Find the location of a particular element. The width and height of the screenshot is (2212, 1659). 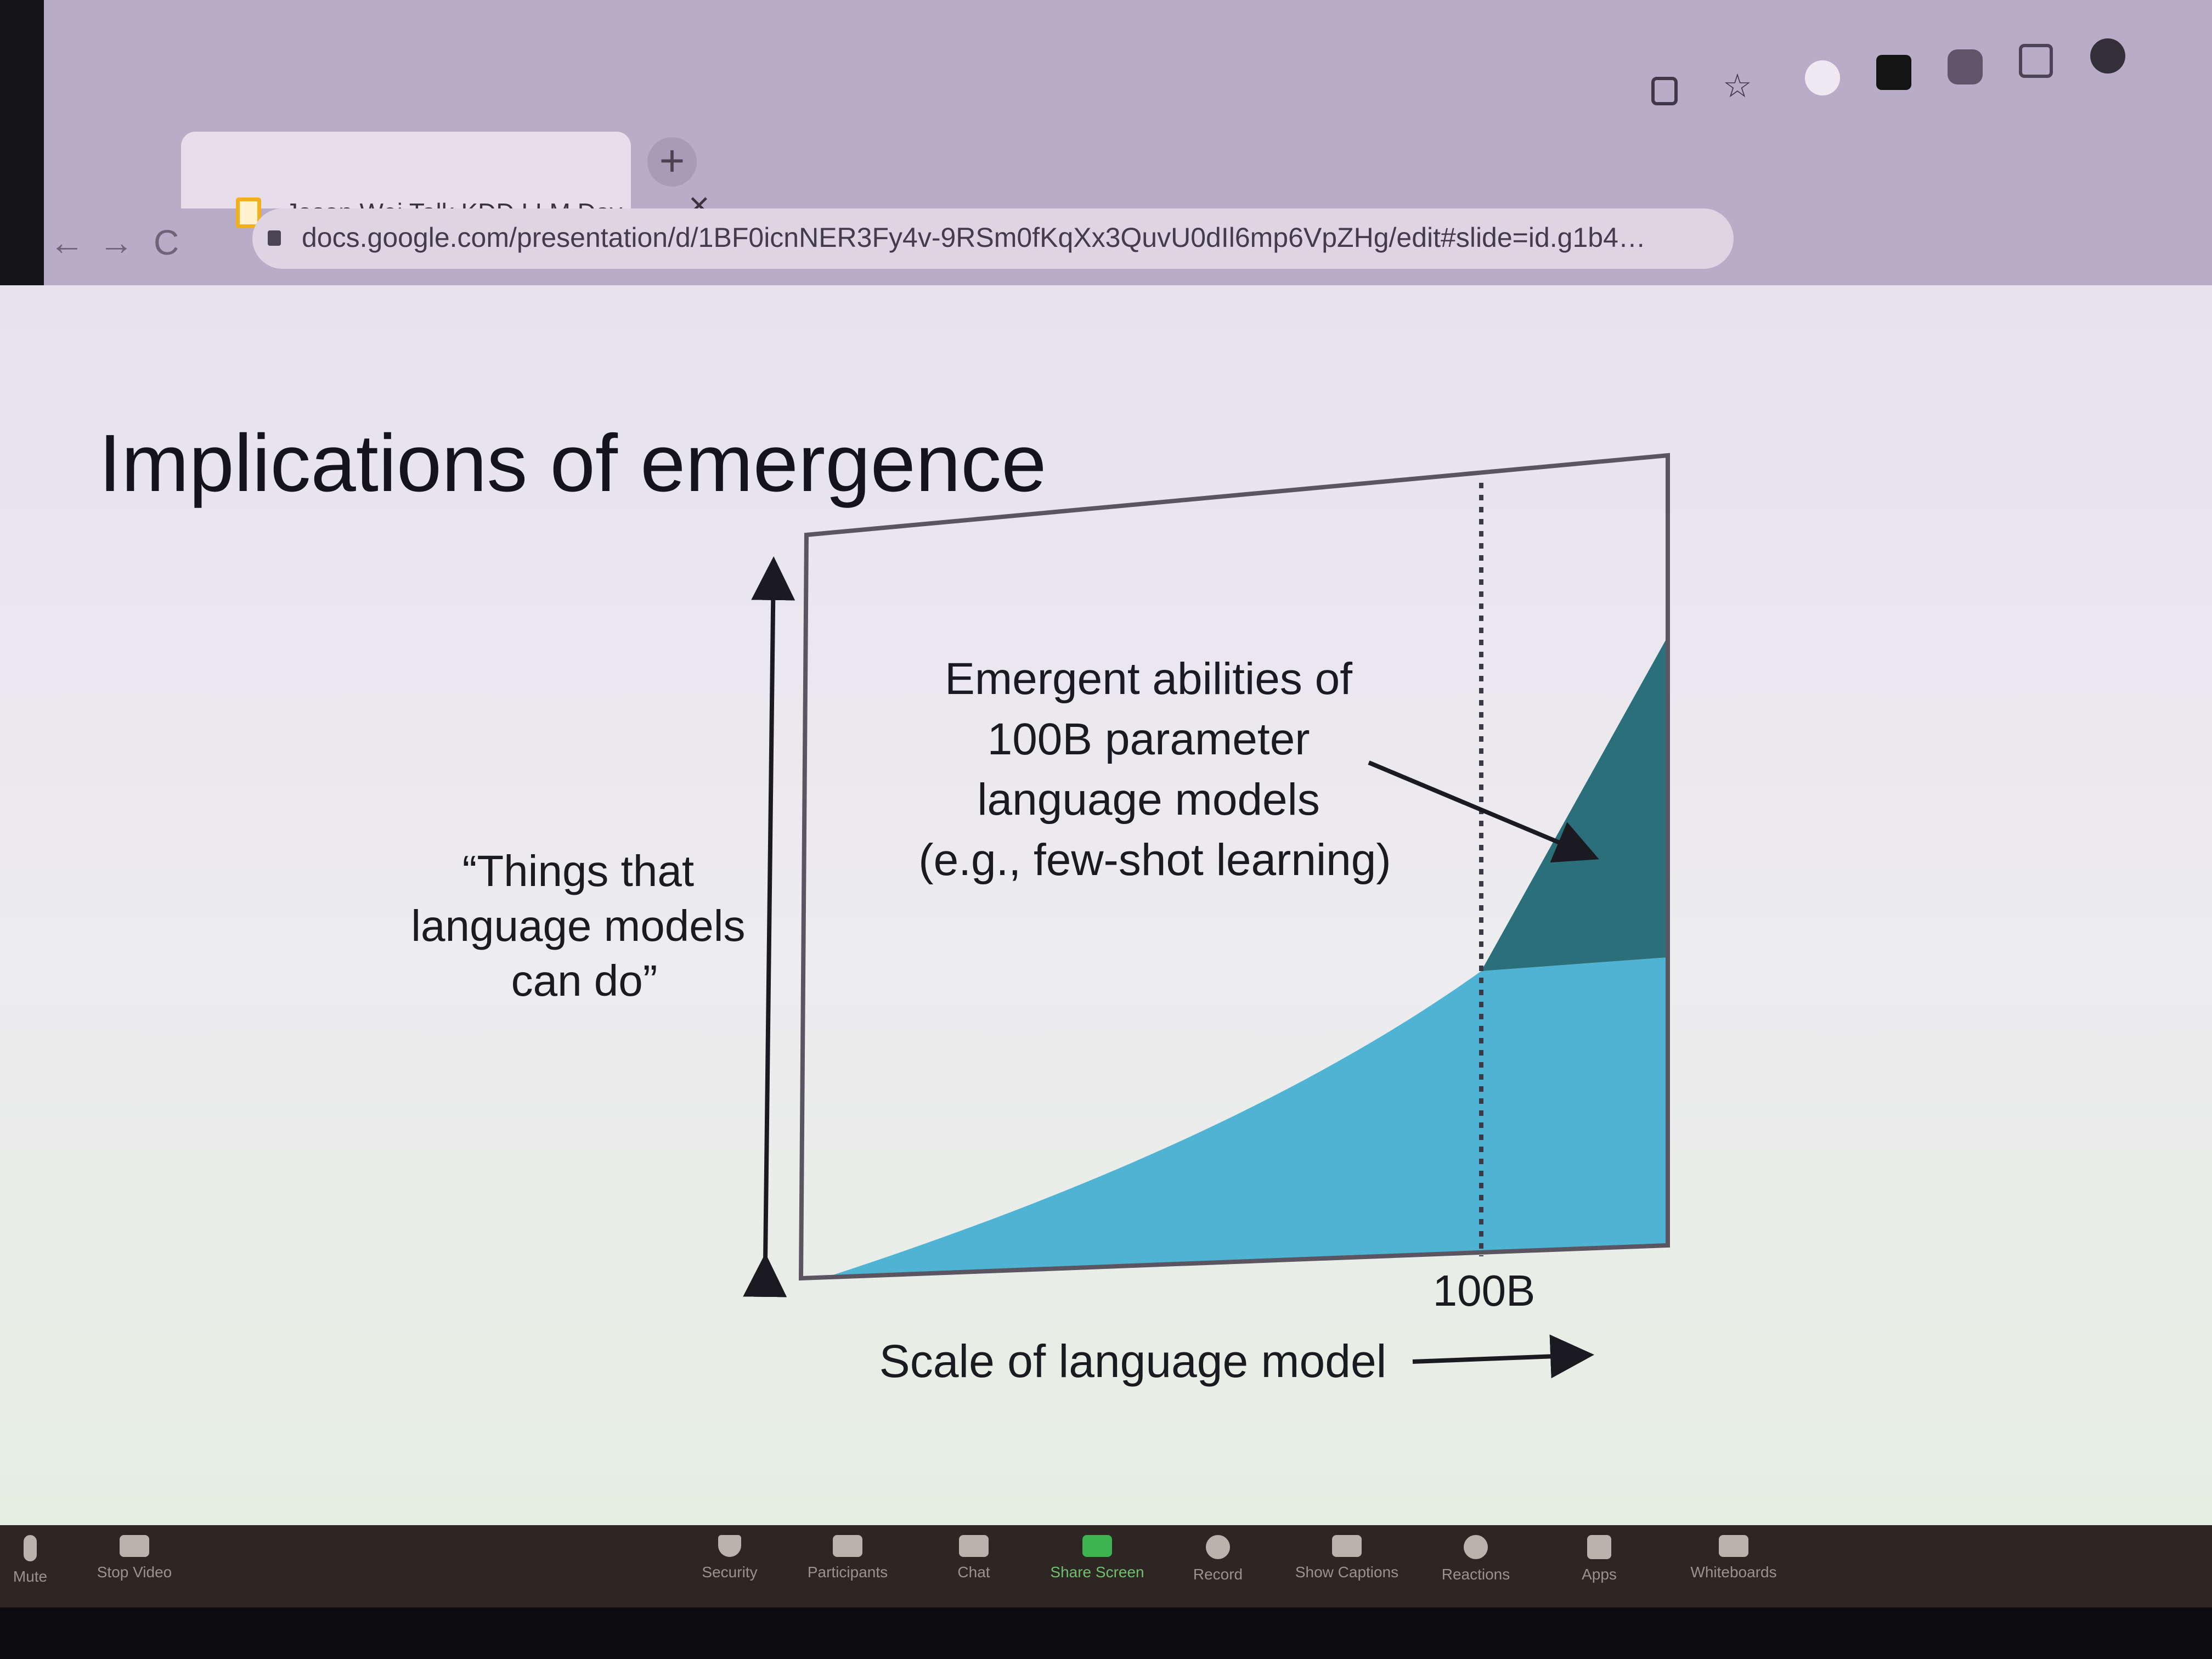

lock-icon is located at coordinates (274, 238).